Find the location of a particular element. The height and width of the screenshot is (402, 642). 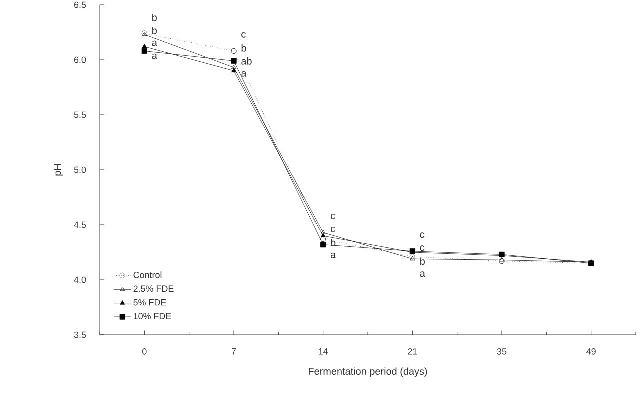

y-tick-label: 6.0 is located at coordinates (80, 60).